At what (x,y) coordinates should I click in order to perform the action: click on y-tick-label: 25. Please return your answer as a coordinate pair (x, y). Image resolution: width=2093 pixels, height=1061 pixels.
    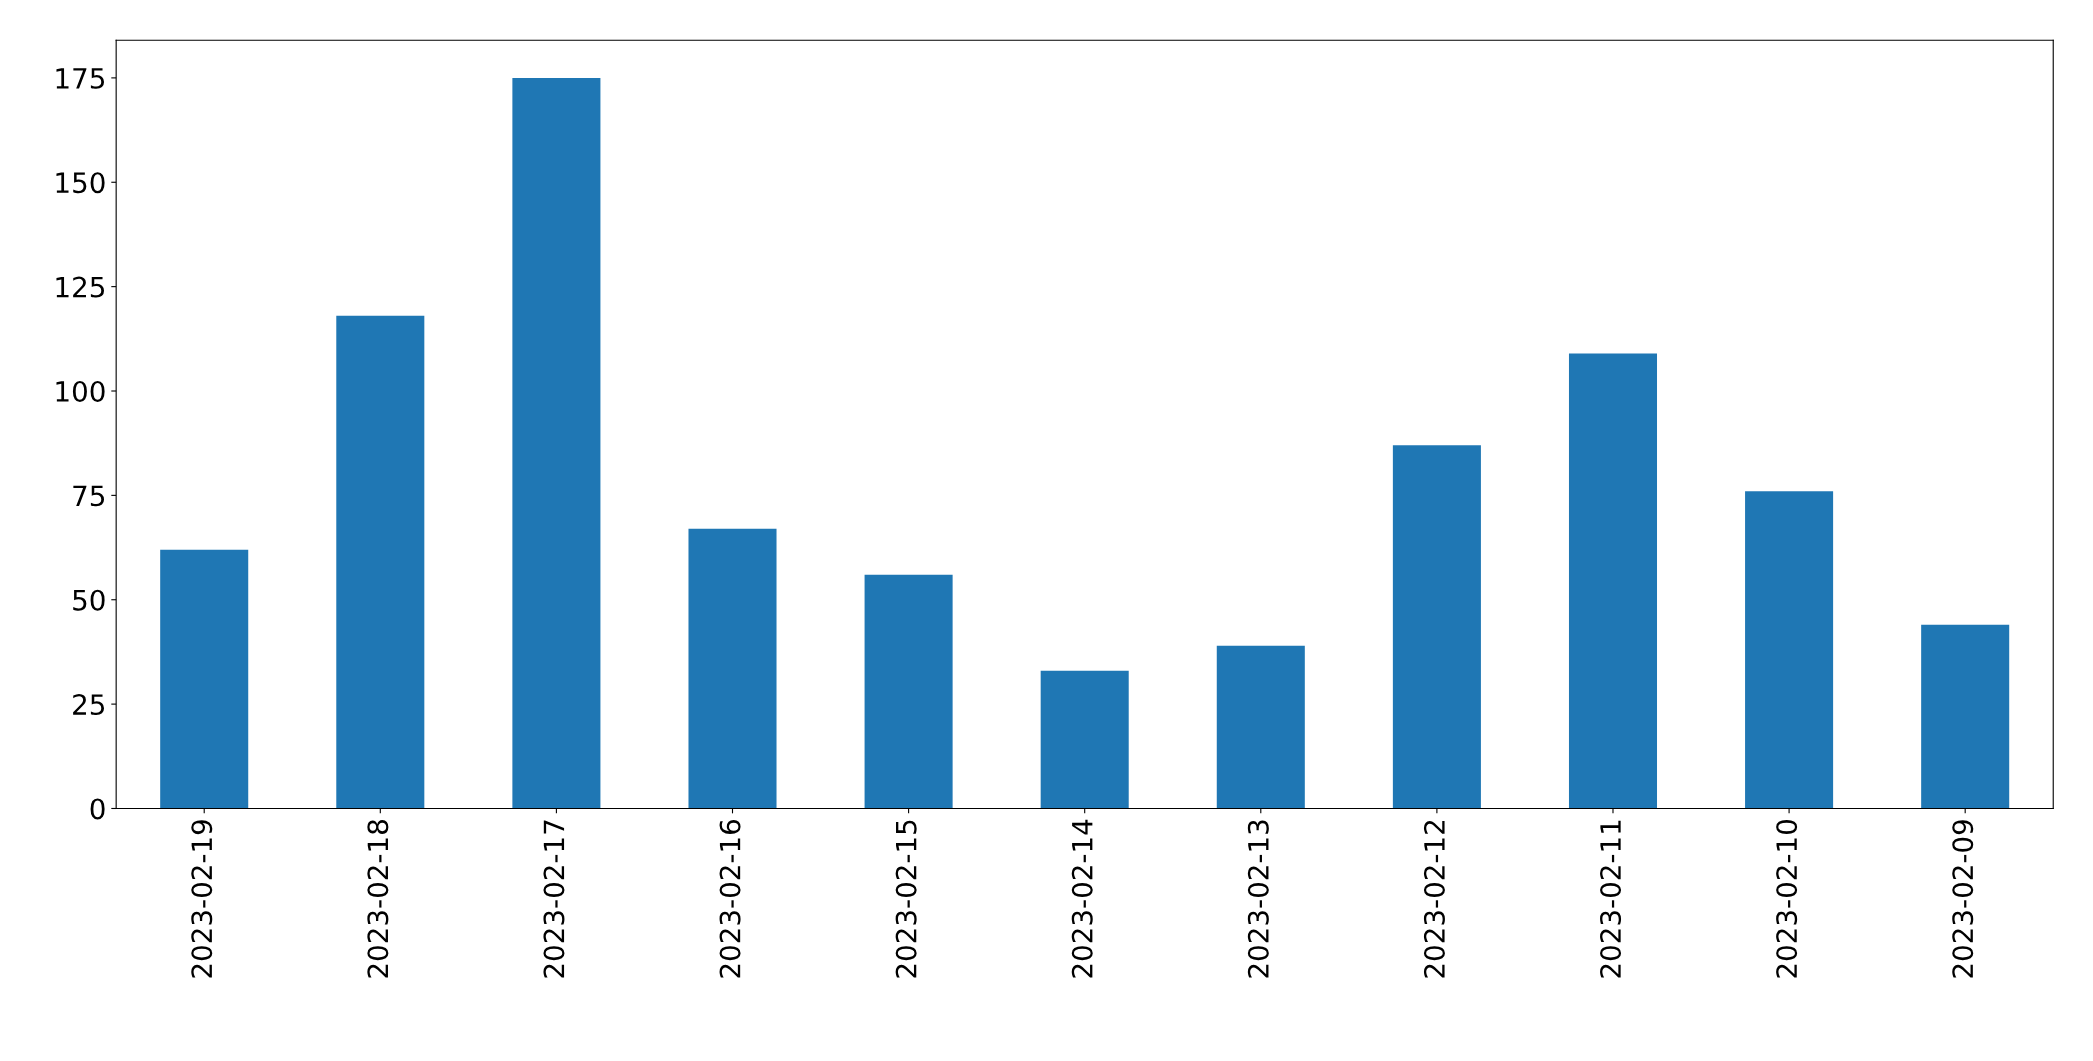
    Looking at the image, I should click on (89, 705).